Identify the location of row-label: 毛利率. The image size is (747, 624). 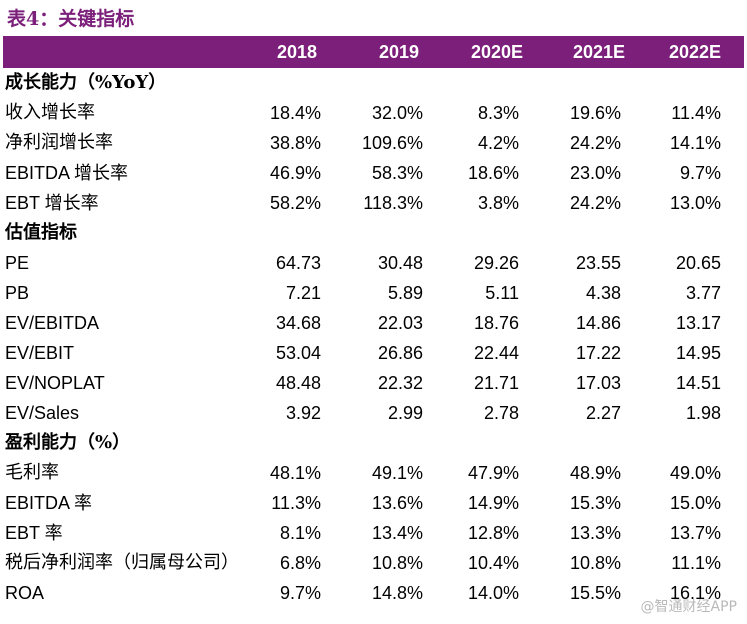
(32, 472).